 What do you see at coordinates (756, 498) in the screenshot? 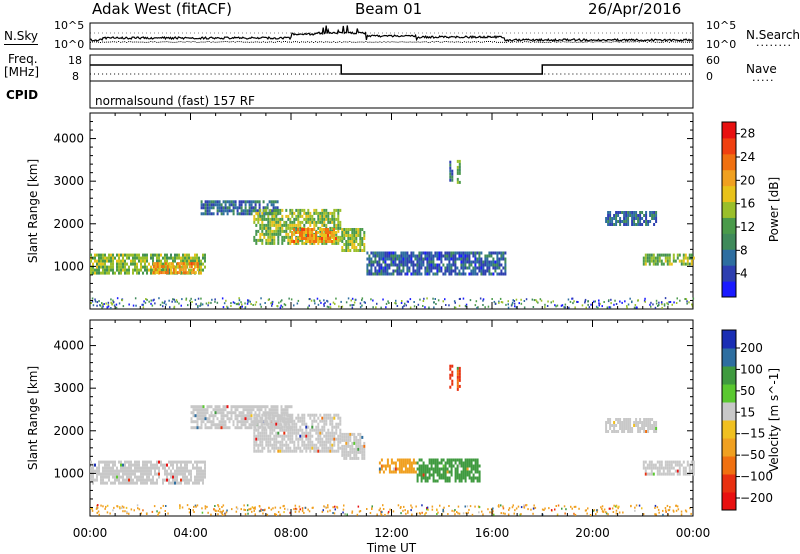
I see `velocity-colorbar-tick-label: −200` at bounding box center [756, 498].